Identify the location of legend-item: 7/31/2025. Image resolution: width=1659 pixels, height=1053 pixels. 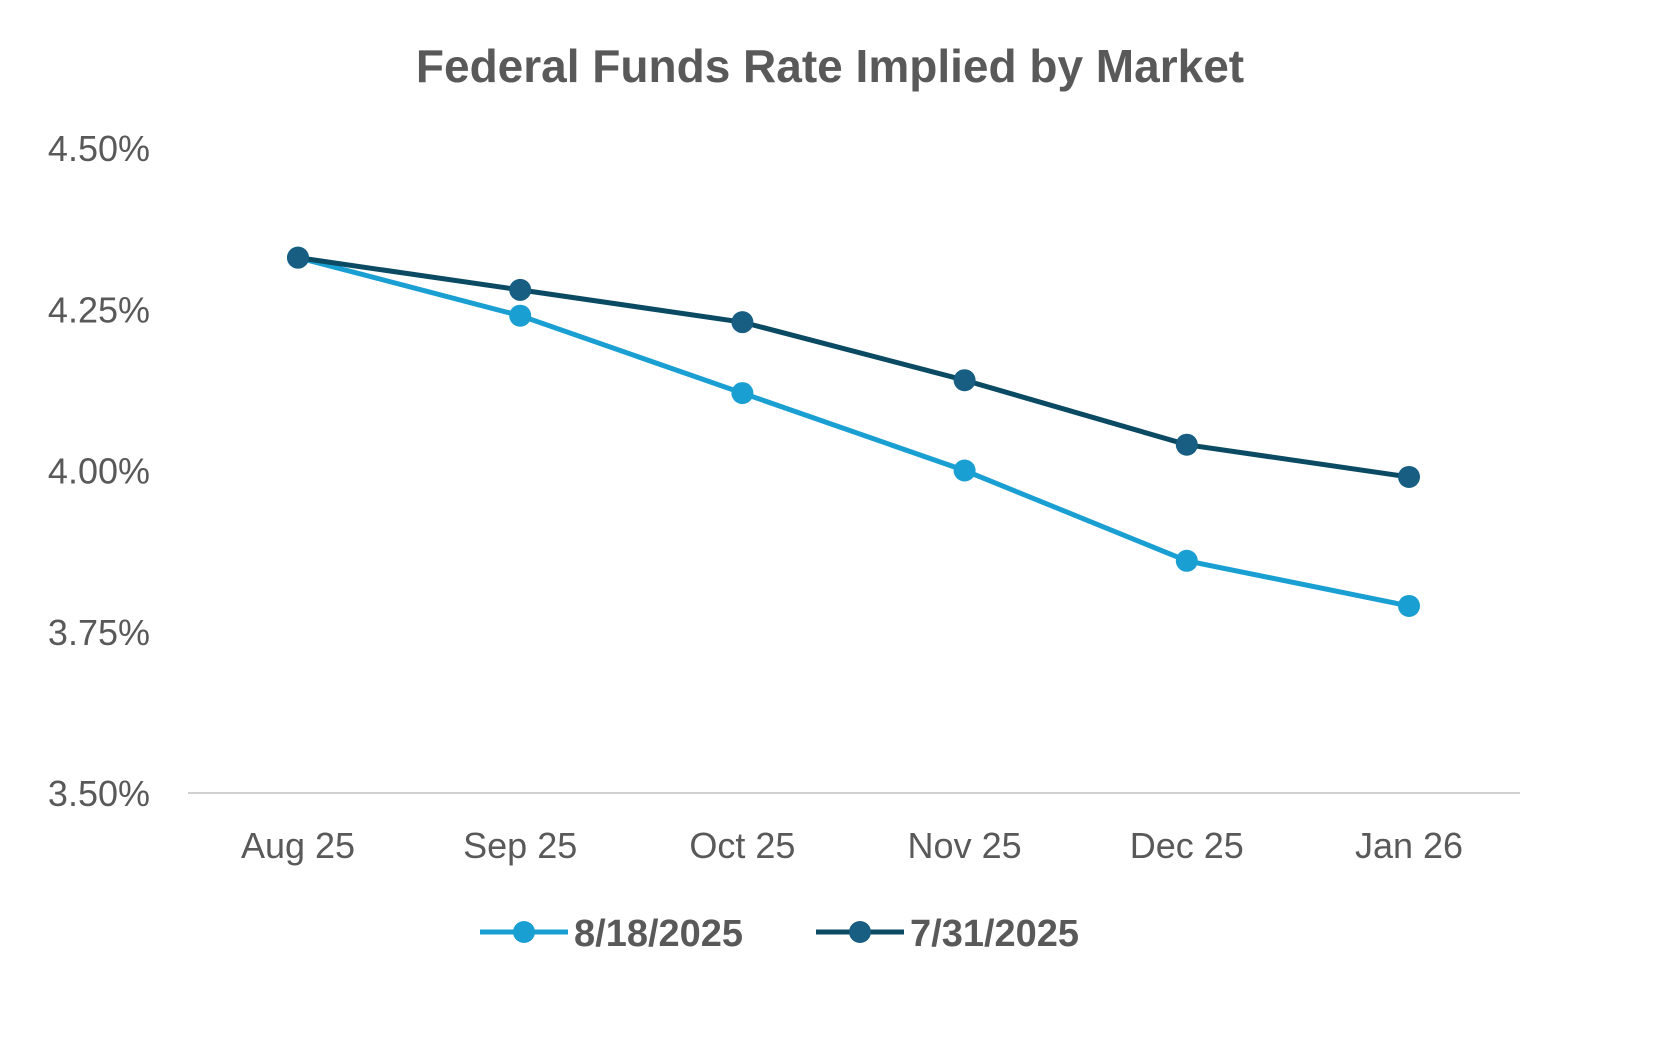
(947, 934).